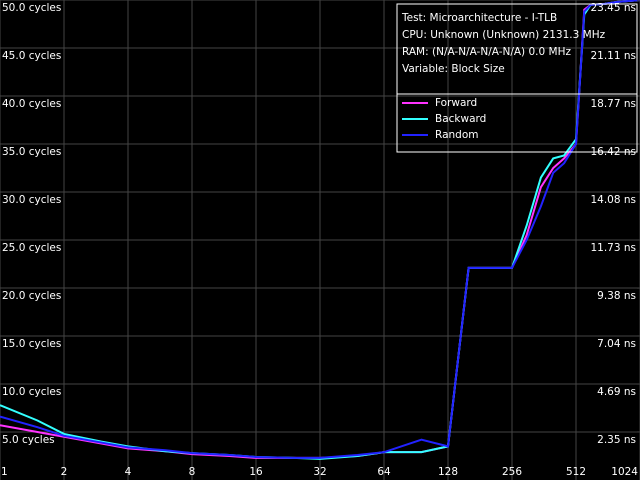 The height and width of the screenshot is (480, 640). What do you see at coordinates (576, 472) in the screenshot?
I see `x-tick-label: 512` at bounding box center [576, 472].